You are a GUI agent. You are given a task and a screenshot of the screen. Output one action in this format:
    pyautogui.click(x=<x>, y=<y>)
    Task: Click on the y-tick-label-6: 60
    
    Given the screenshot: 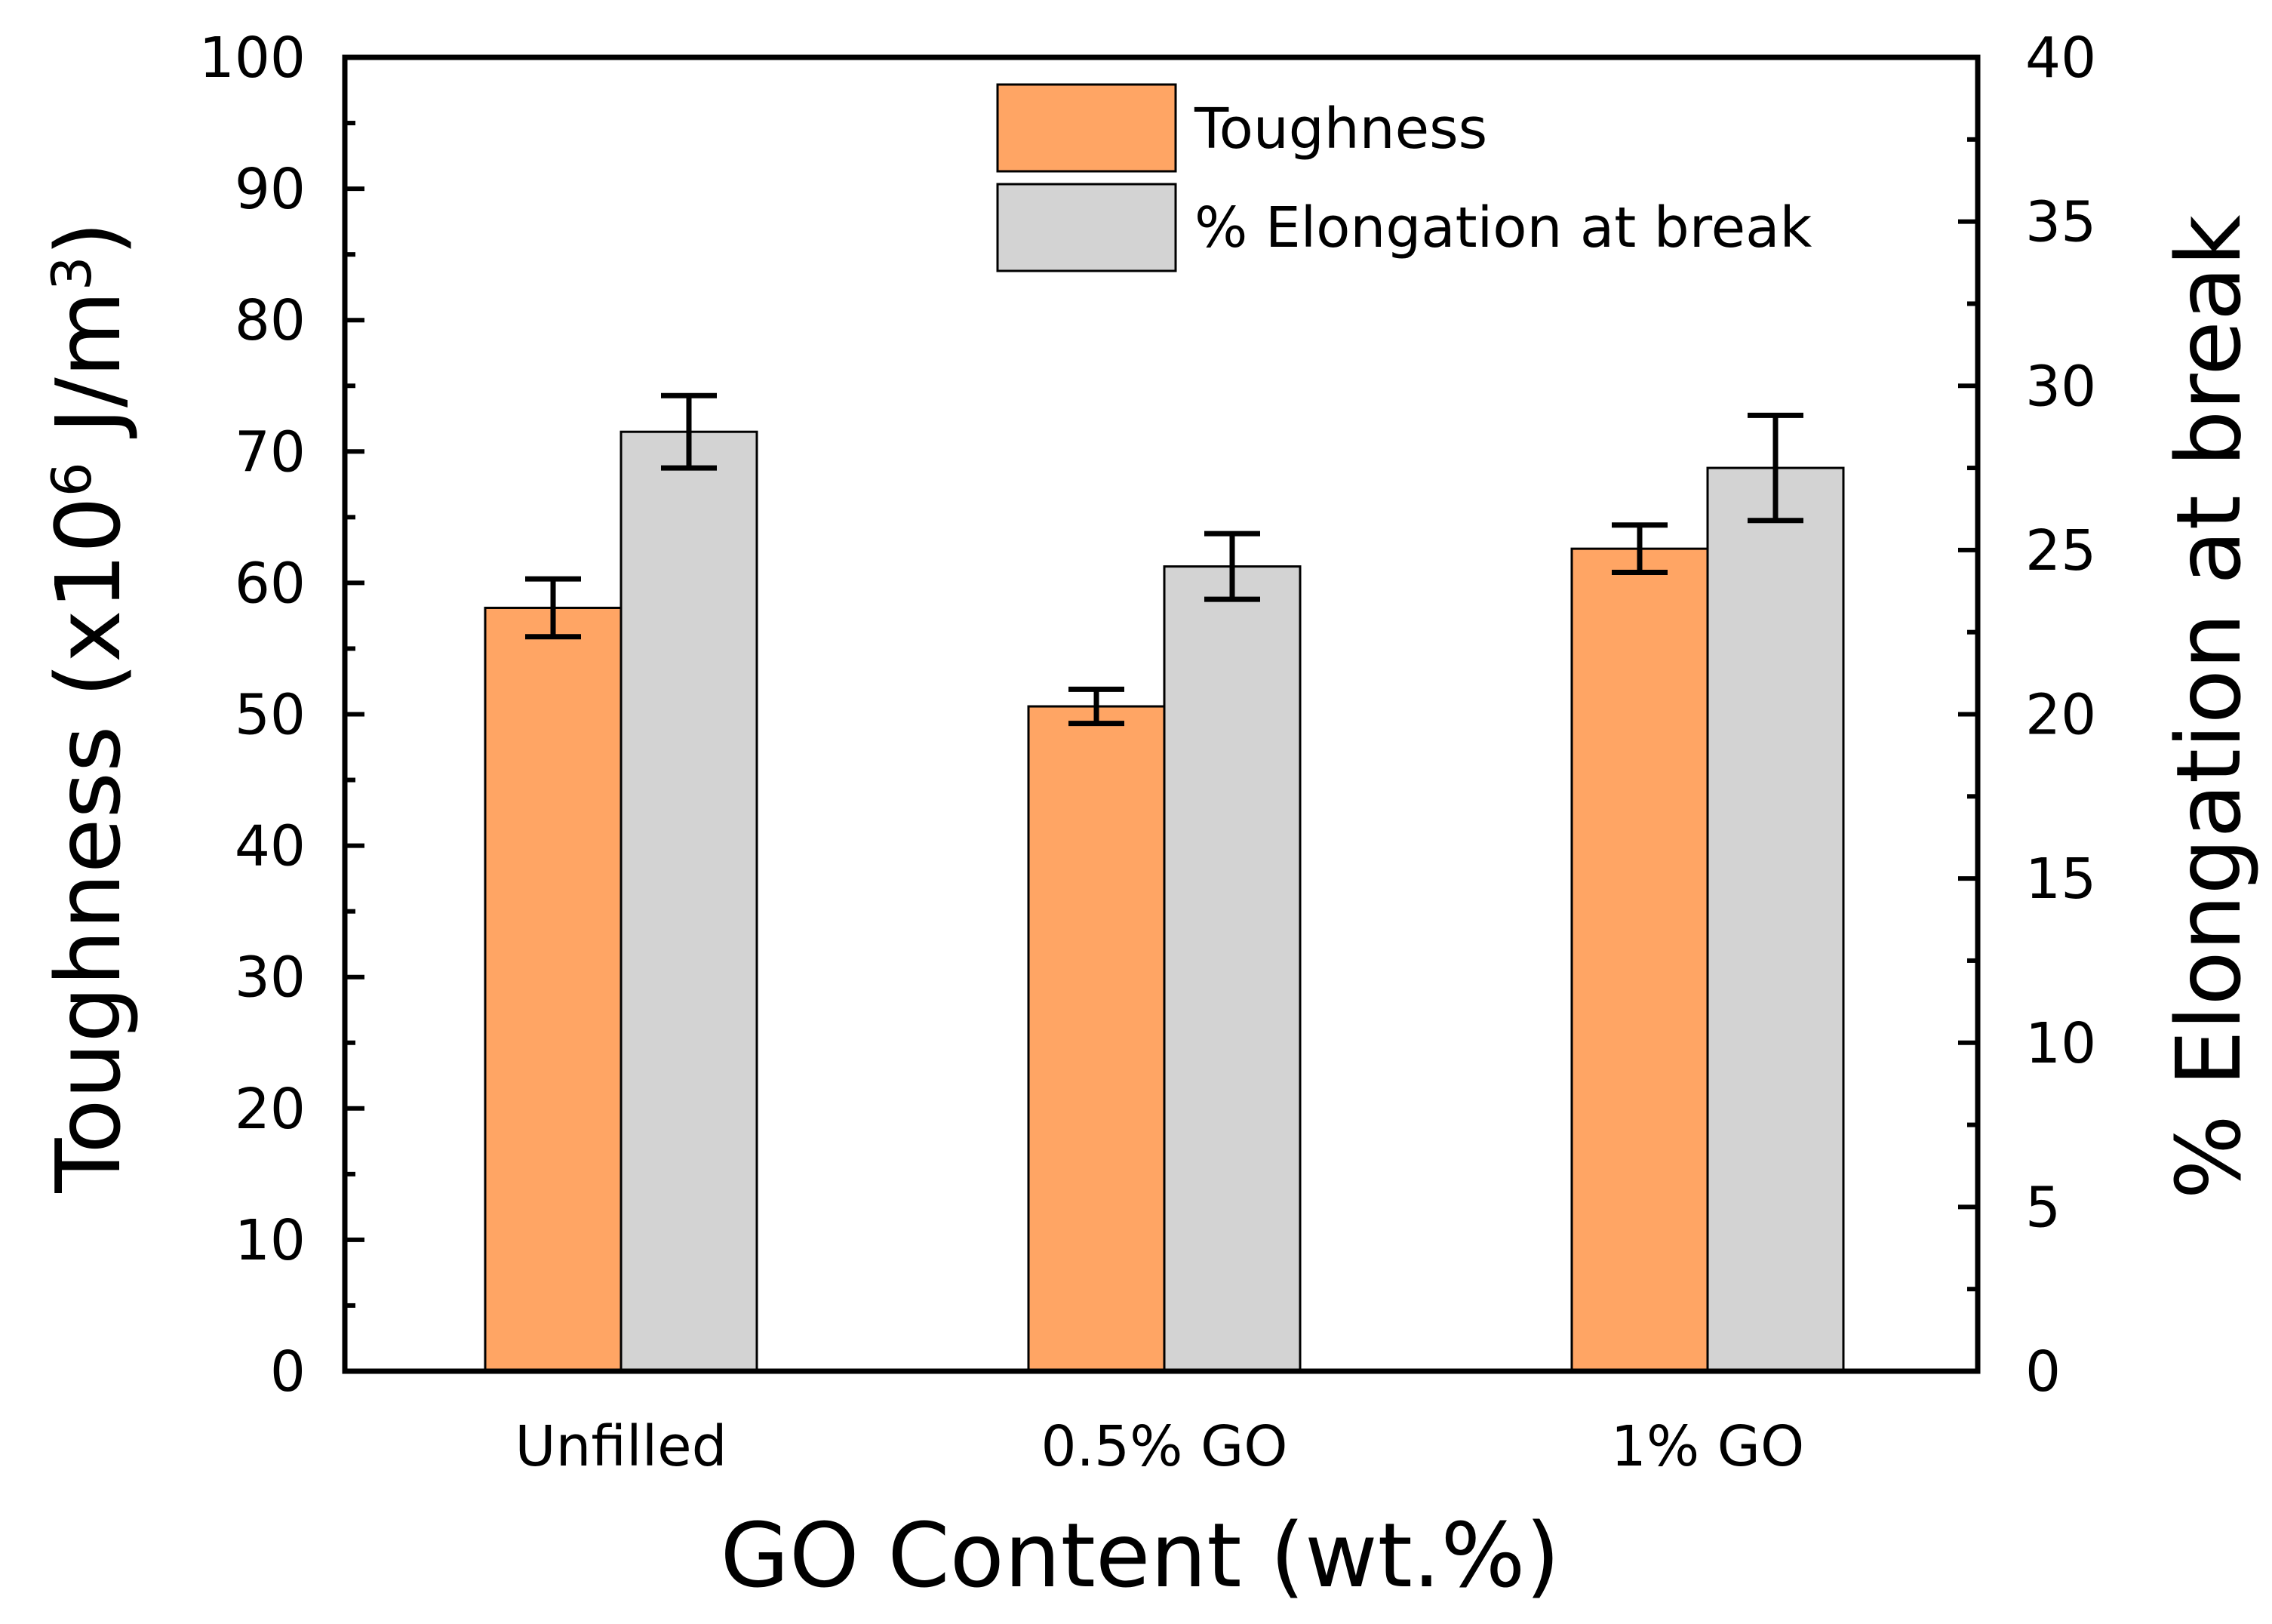 What is the action you would take?
    pyautogui.click(x=270, y=583)
    